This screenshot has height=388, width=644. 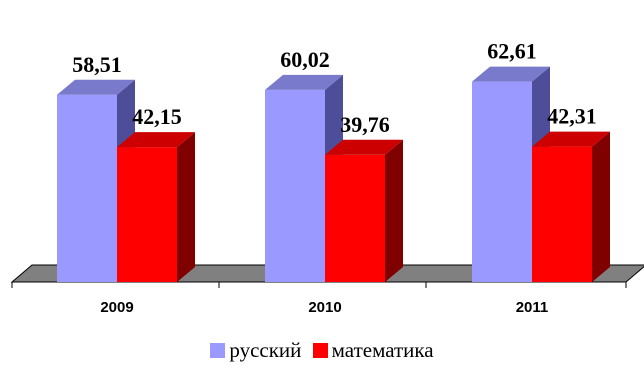 What do you see at coordinates (365, 124) in the screenshot?
I see `data-label-2010-series1: 39,76` at bounding box center [365, 124].